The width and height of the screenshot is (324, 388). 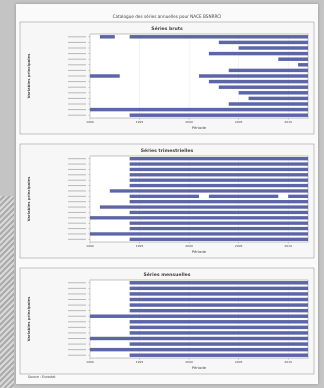 What do you see at coordinates (167, 28) in the screenshot?
I see `panel-title: Séries bruts` at bounding box center [167, 28].